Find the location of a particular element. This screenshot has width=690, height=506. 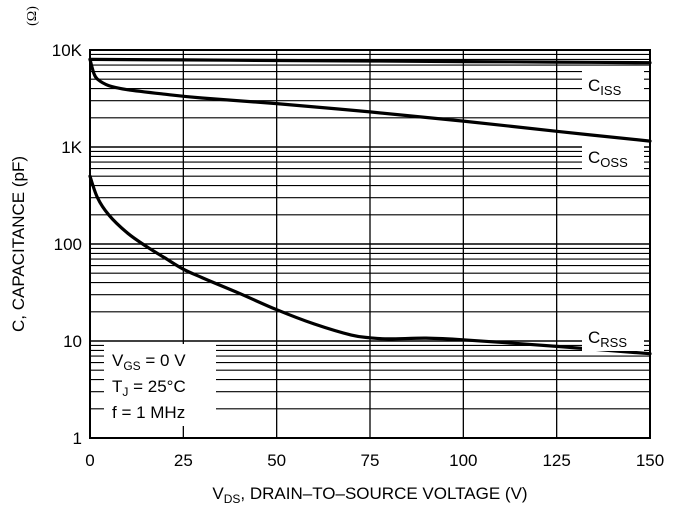

x-tick-label: 150 is located at coordinates (650, 460).